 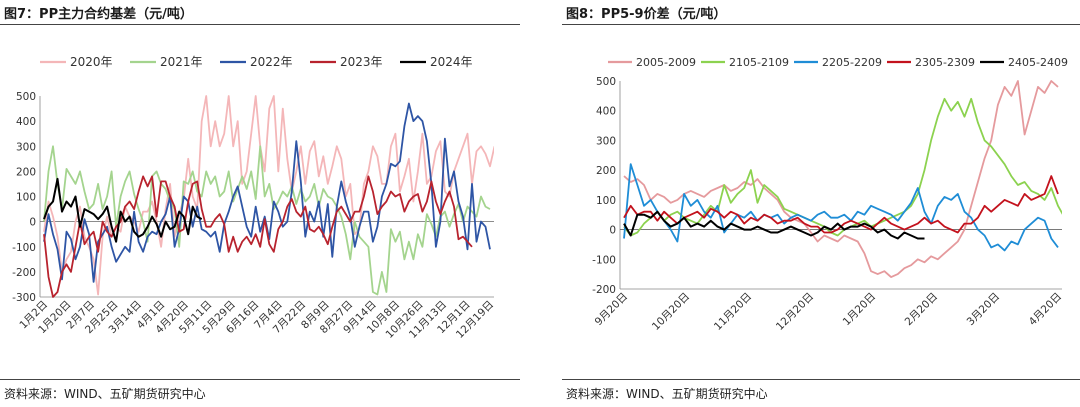 I want to click on legend-label-2: 2105-2109, so click(x=759, y=62).